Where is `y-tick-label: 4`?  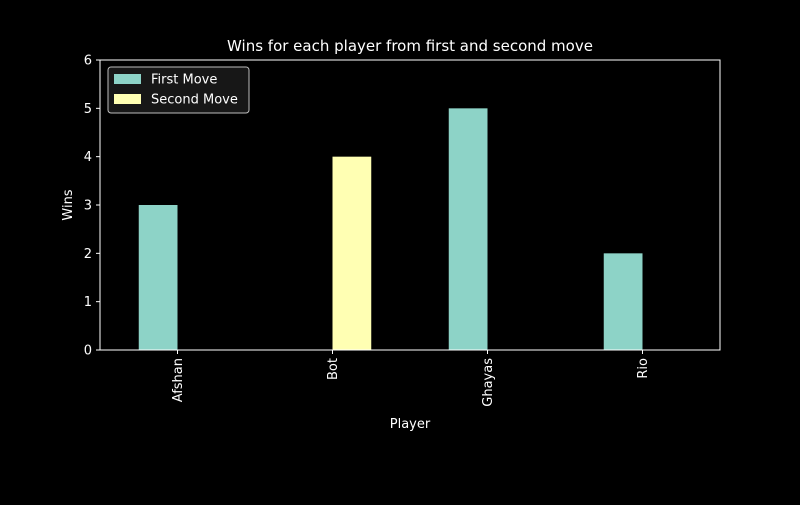 y-tick-label: 4 is located at coordinates (88, 157).